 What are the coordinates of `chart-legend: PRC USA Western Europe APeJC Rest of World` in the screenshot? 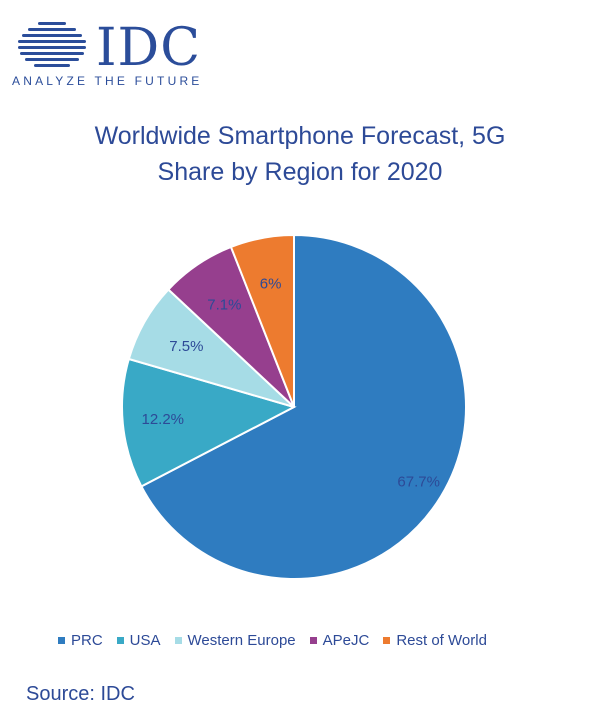 It's located at (279, 640).